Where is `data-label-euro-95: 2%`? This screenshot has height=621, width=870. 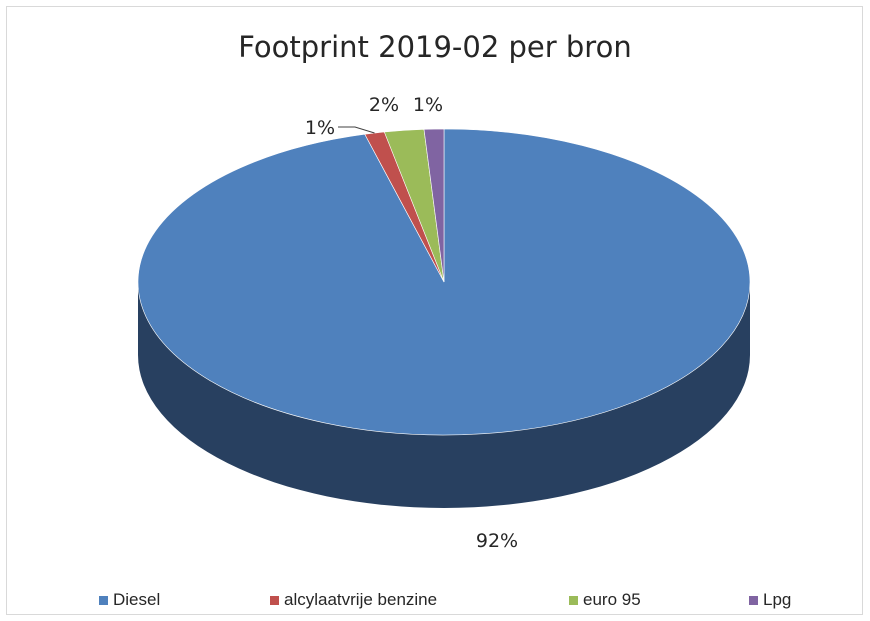
data-label-euro-95: 2% is located at coordinates (384, 105).